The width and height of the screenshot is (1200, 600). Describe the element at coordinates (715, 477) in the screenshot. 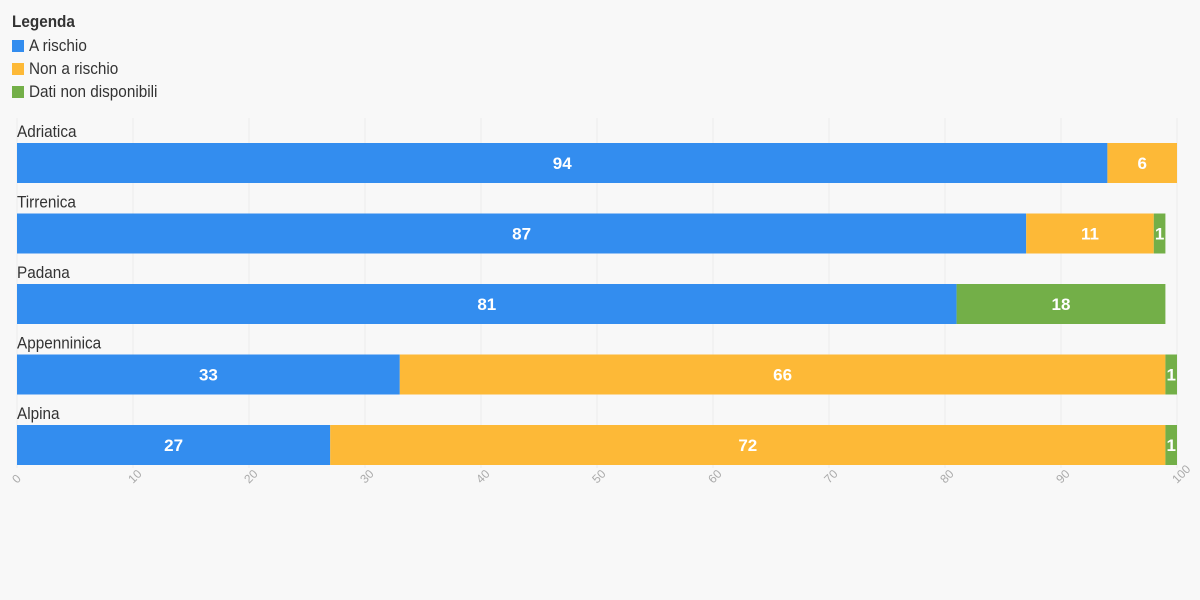

I see `x-tick-label: 60` at that location.